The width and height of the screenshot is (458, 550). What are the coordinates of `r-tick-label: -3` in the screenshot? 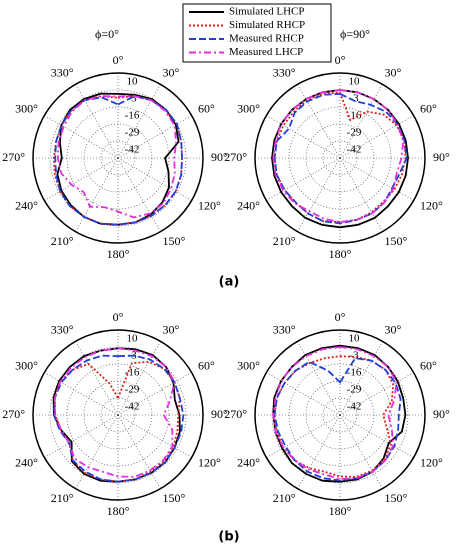 It's located at (132, 99).